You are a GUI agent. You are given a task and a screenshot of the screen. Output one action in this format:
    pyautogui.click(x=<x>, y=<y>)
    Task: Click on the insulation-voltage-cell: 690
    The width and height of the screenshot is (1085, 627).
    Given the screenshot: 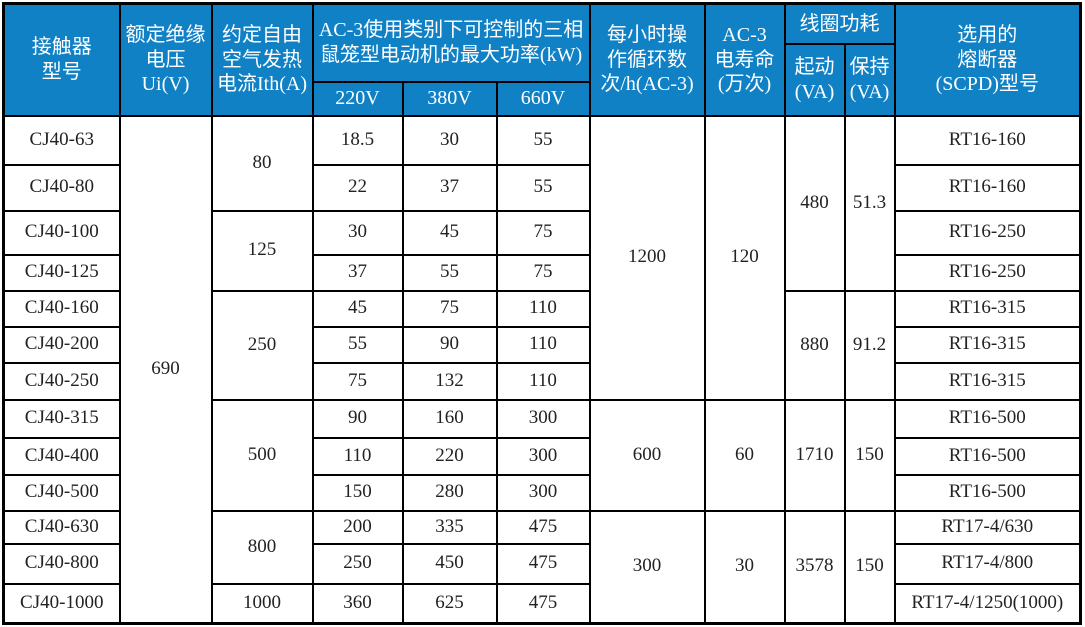 What is the action you would take?
    pyautogui.click(x=165, y=369)
    